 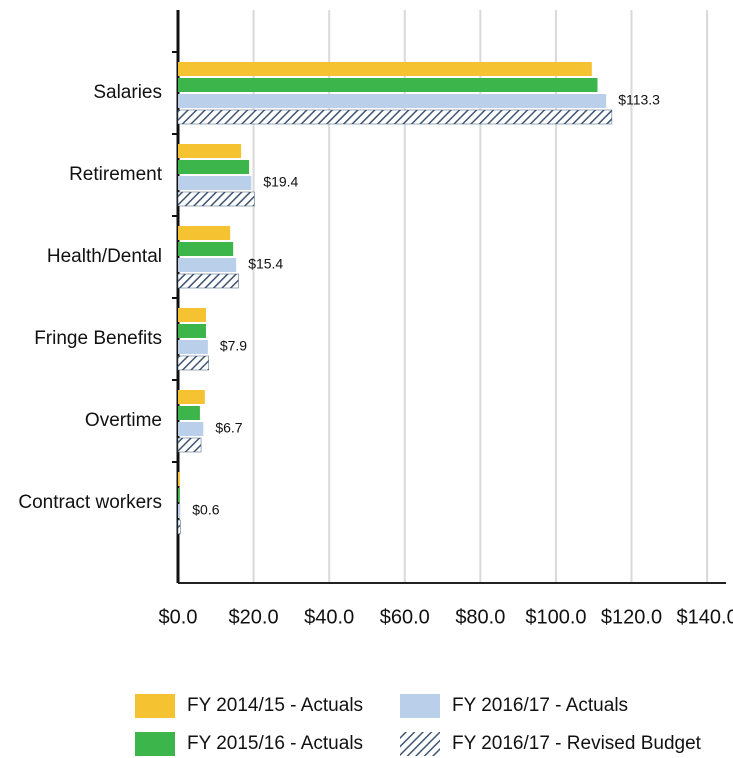 I want to click on category-label: Contract workers, so click(x=90, y=502).